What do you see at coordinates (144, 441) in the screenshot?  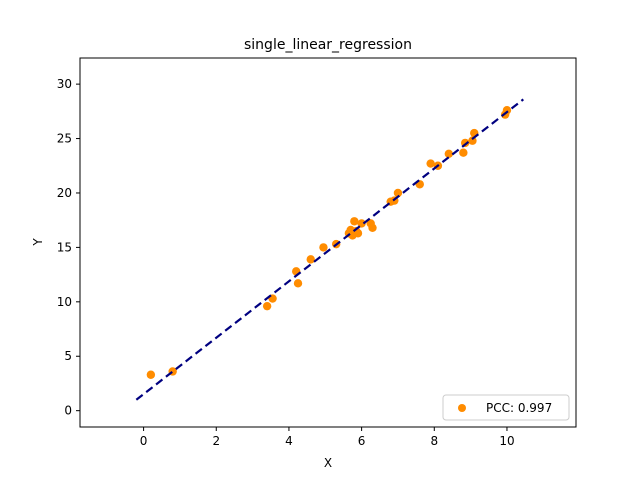 I see `x-tick-label: 0` at bounding box center [144, 441].